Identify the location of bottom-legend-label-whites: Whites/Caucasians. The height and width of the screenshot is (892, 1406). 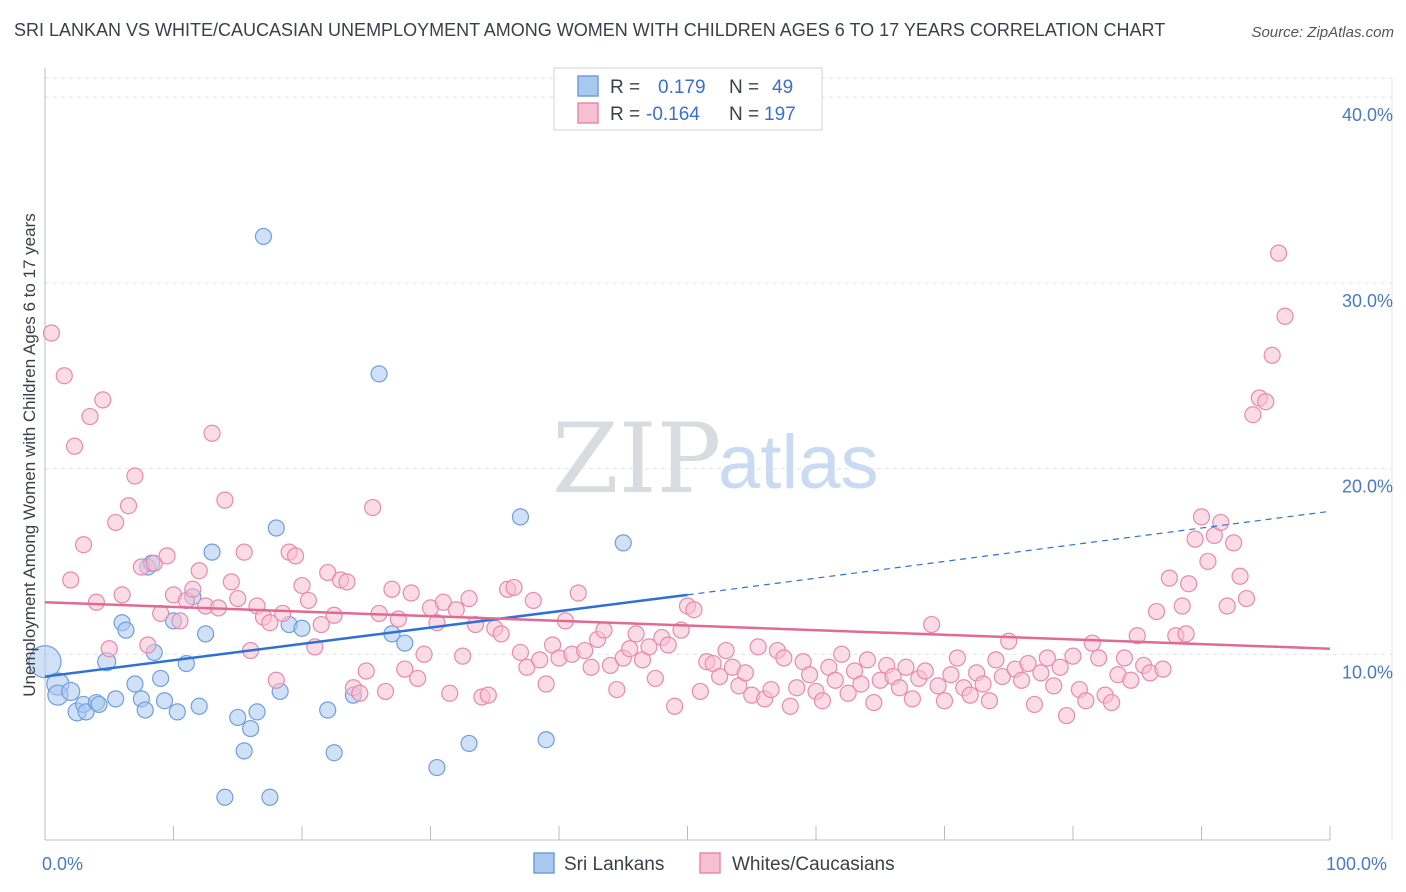
(813, 864).